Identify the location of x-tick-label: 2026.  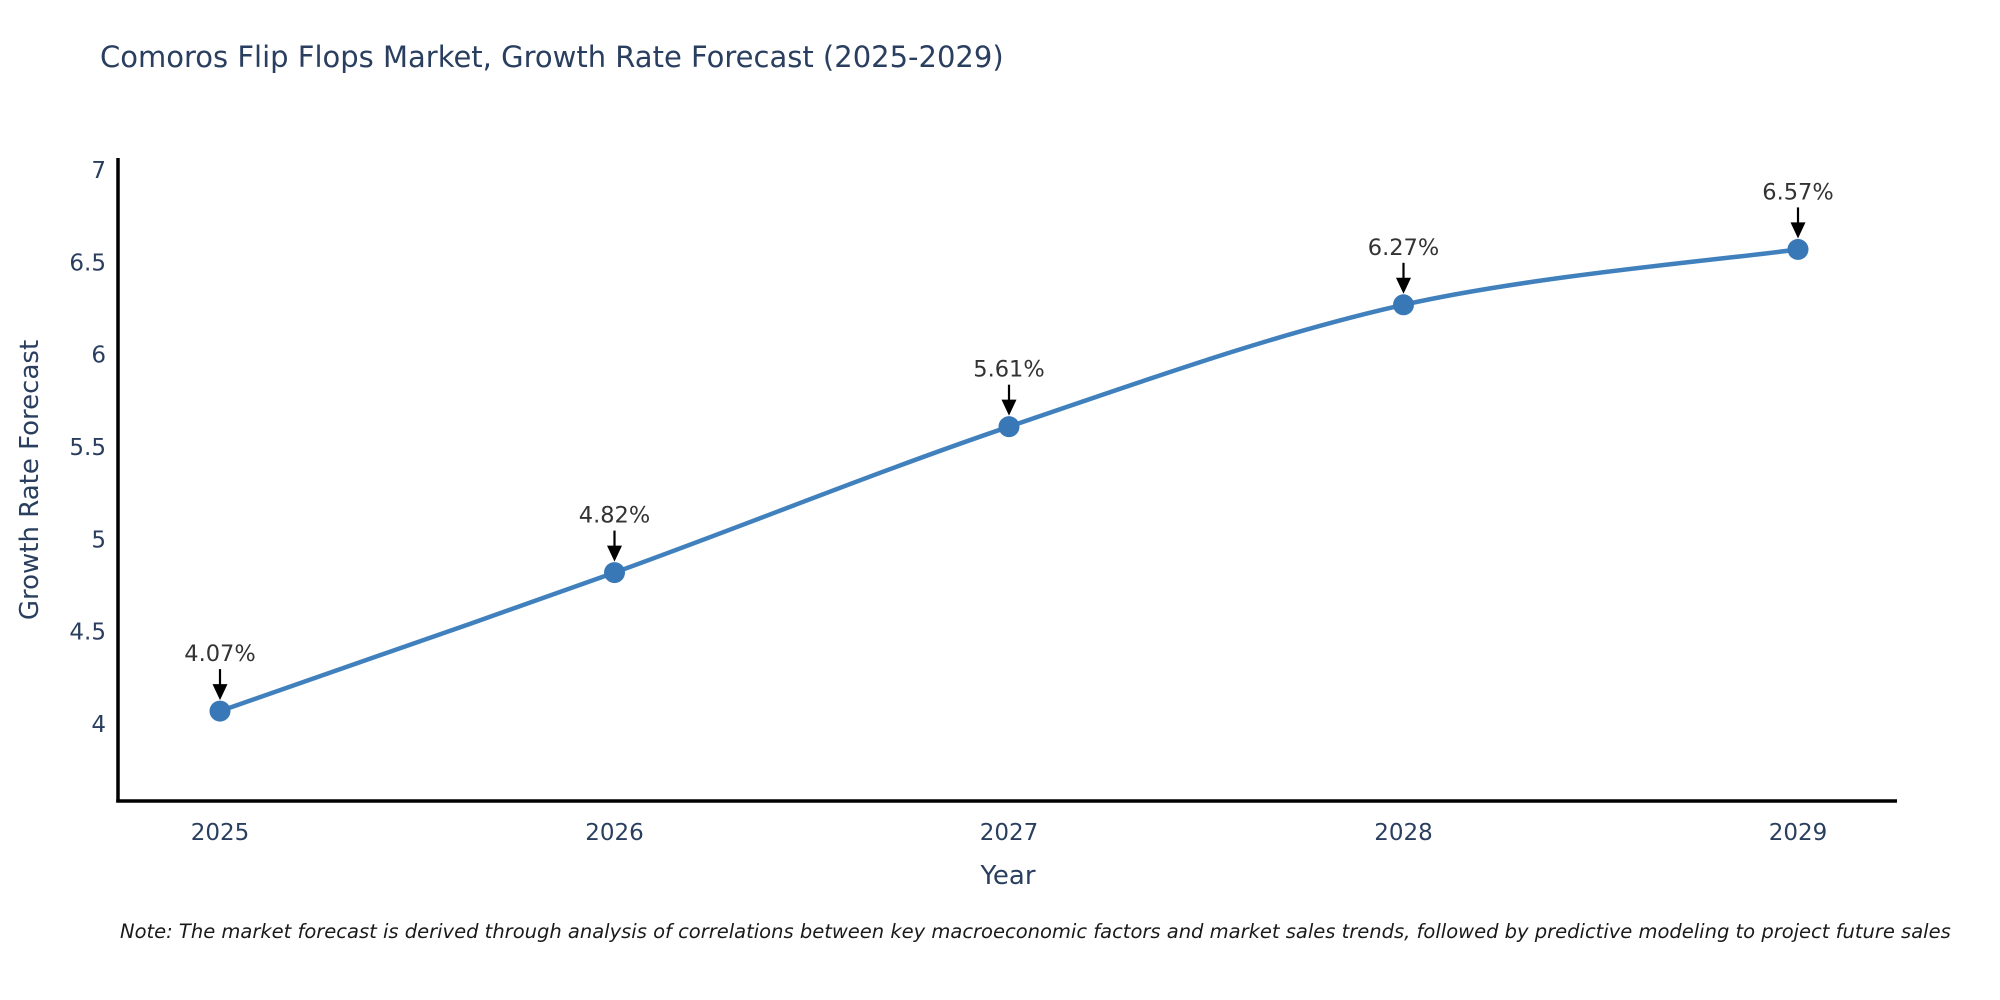
(614, 833).